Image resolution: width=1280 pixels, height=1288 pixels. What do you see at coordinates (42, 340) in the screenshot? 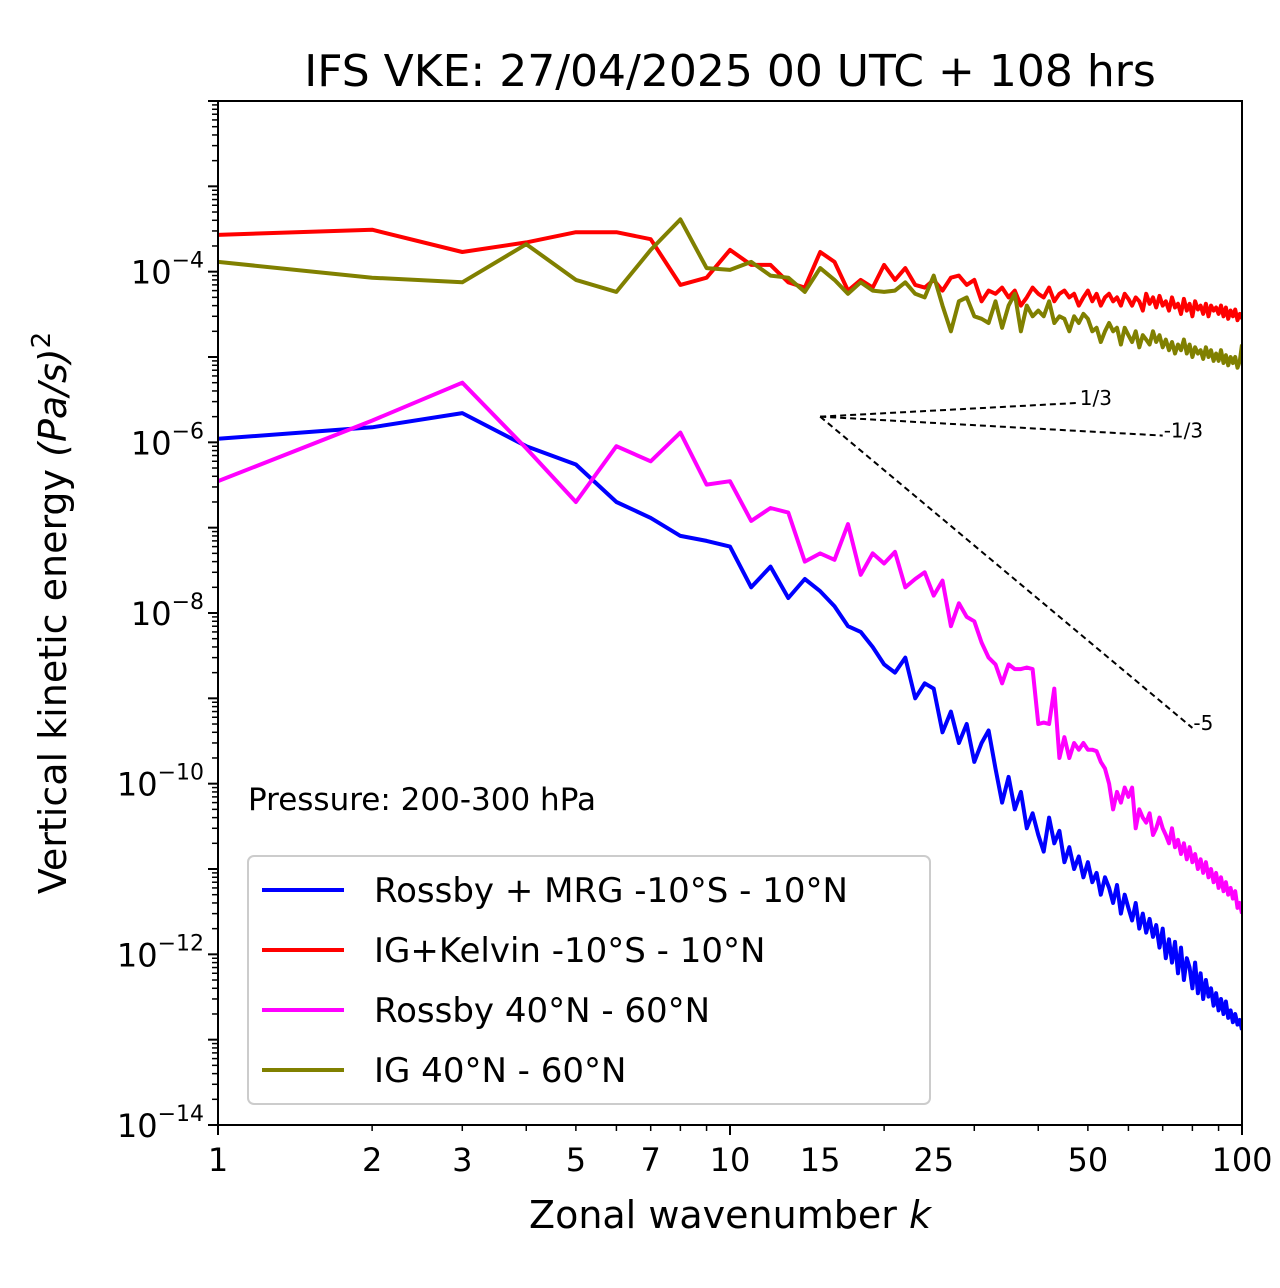
I see `y-axis-label-exponent: 2` at bounding box center [42, 340].